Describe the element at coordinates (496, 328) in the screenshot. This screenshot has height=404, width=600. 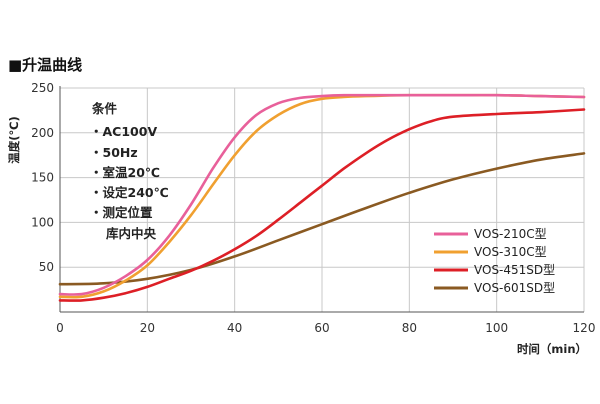
I see `x-tick-label: 100` at that location.